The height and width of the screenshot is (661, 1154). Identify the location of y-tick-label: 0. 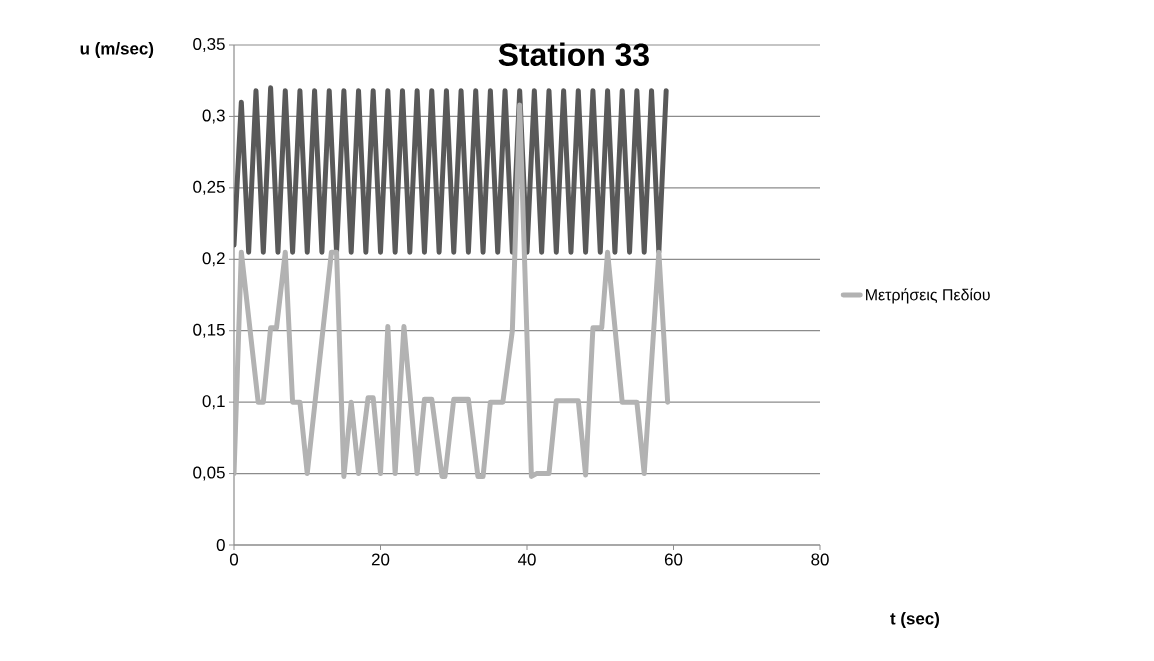
(220, 545).